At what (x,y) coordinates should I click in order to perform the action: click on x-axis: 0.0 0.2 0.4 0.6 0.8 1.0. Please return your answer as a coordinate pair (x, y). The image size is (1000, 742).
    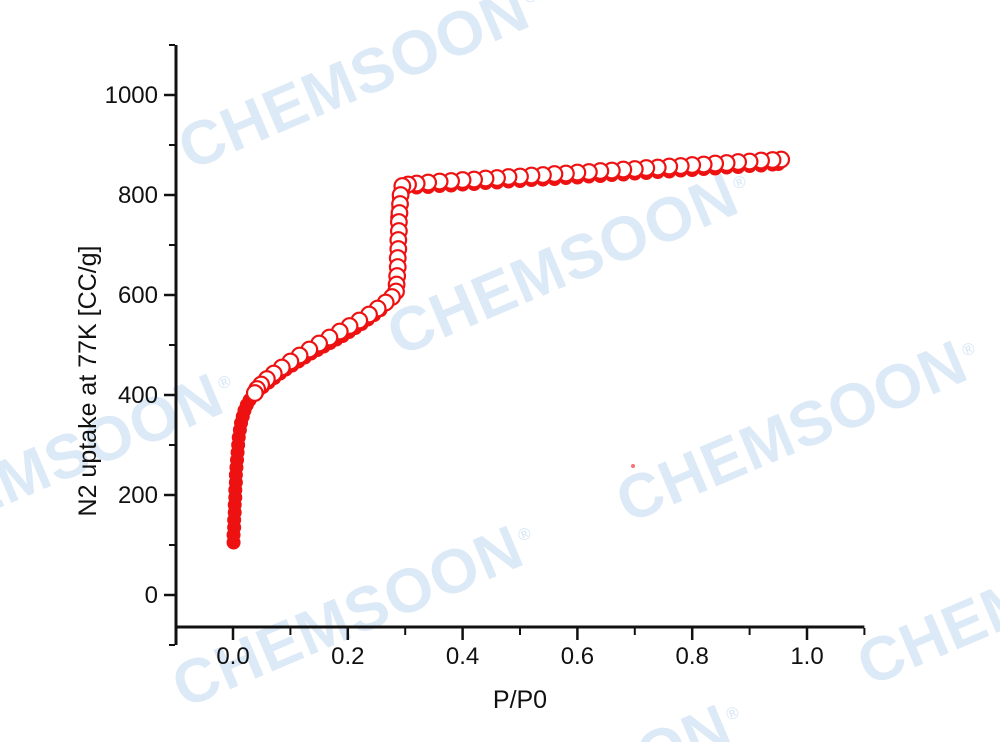
    Looking at the image, I should click on (520, 647).